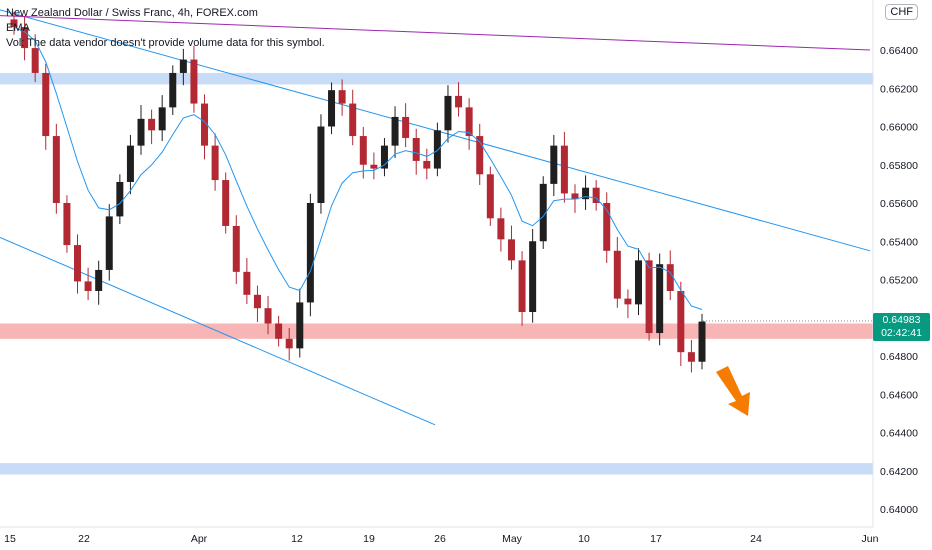 The height and width of the screenshot is (550, 932). What do you see at coordinates (10, 539) in the screenshot?
I see `time-tick-label: 15` at bounding box center [10, 539].